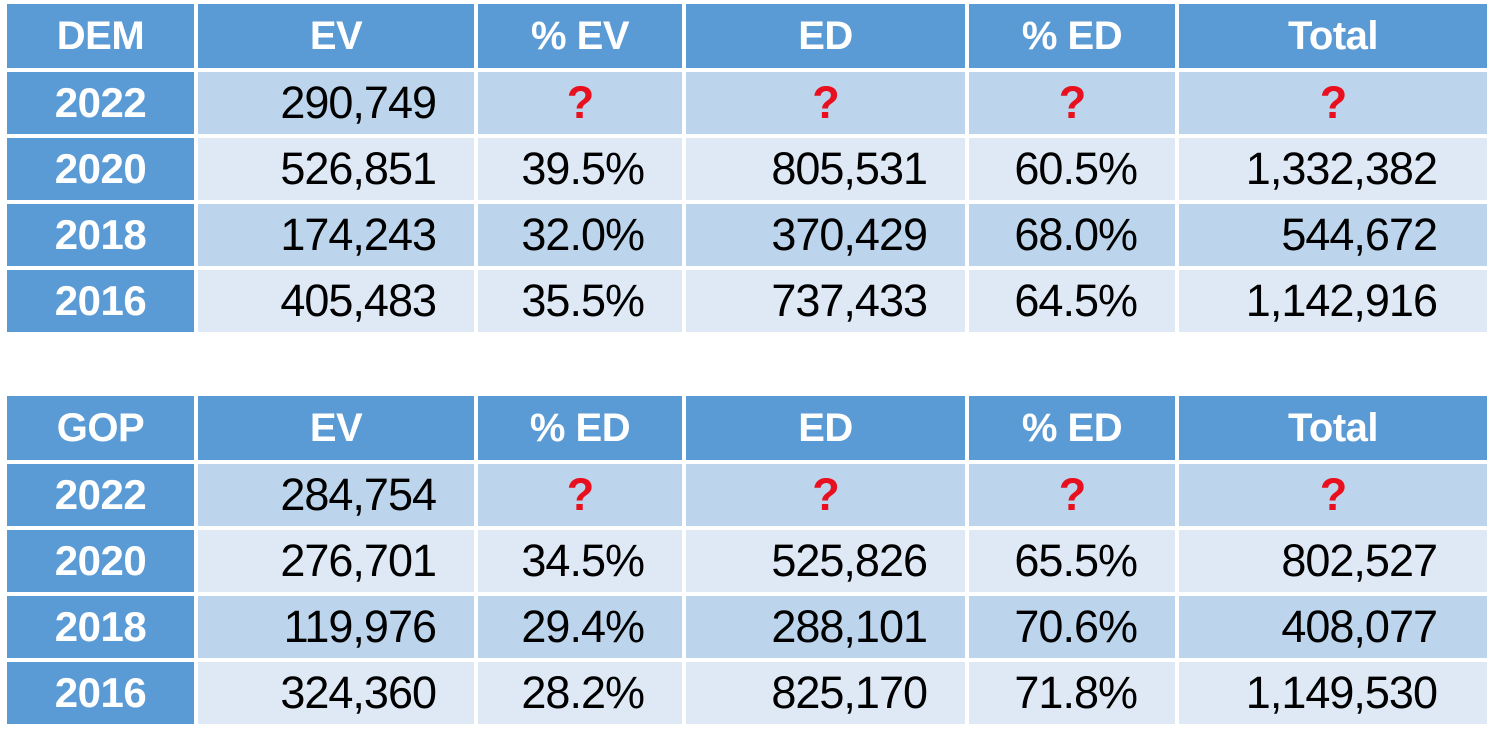  I want to click on value-cell: 276,701, so click(336, 561).